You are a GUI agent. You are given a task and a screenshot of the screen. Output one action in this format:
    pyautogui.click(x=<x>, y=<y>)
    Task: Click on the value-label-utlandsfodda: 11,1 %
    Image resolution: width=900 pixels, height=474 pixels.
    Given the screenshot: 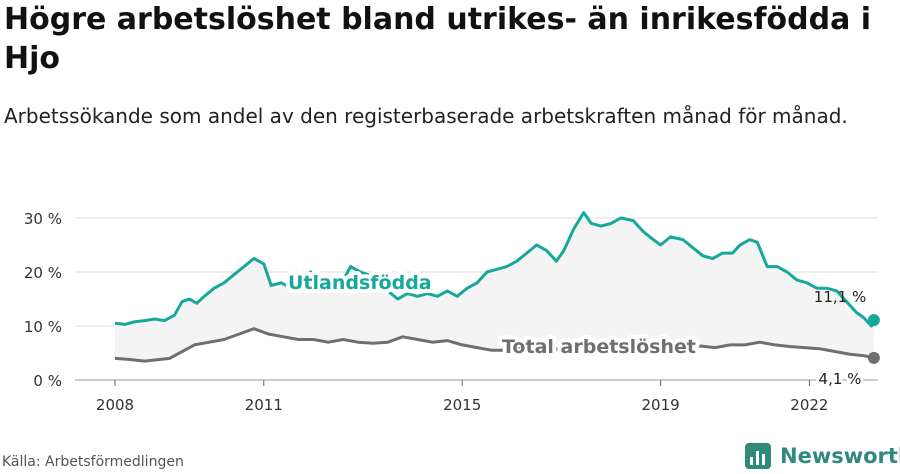 What is the action you would take?
    pyautogui.click(x=840, y=297)
    